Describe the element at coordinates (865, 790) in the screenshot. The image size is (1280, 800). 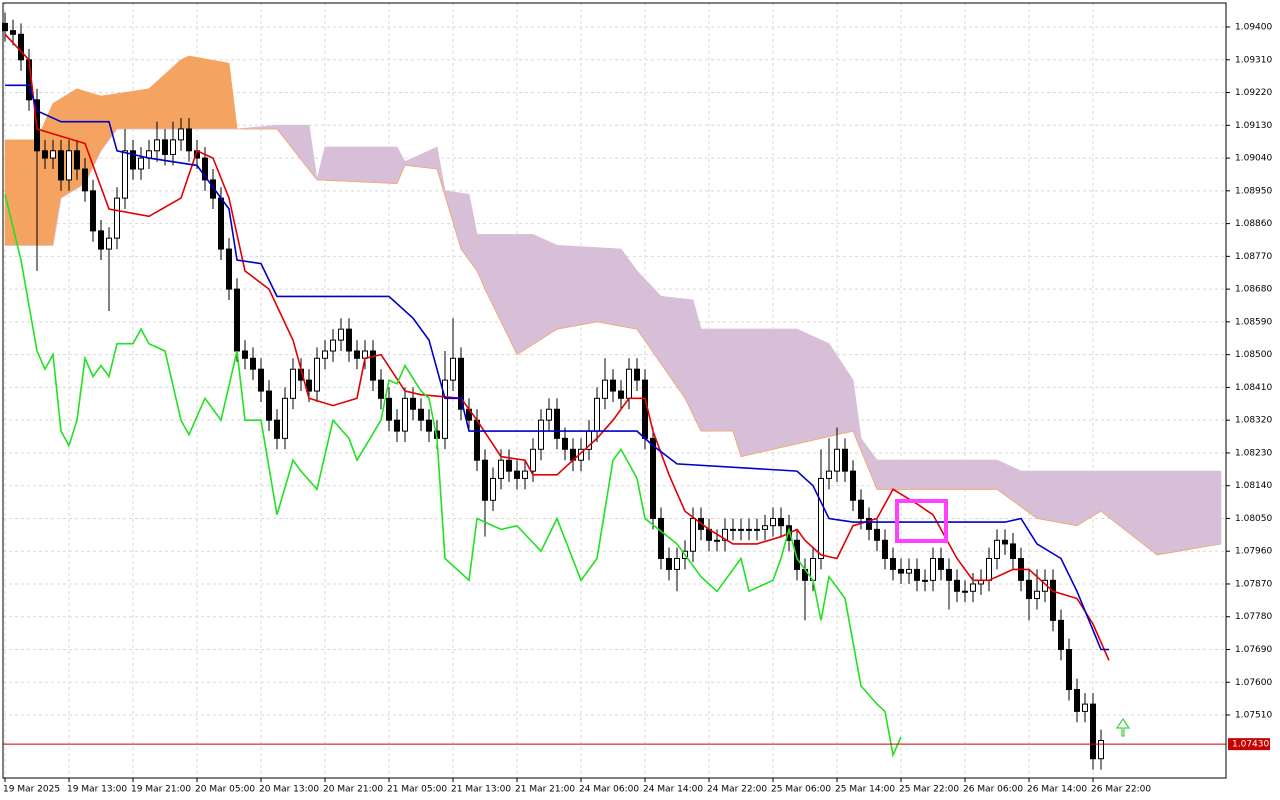
I see `x-tick-label: 25 Mar 14:00` at that location.